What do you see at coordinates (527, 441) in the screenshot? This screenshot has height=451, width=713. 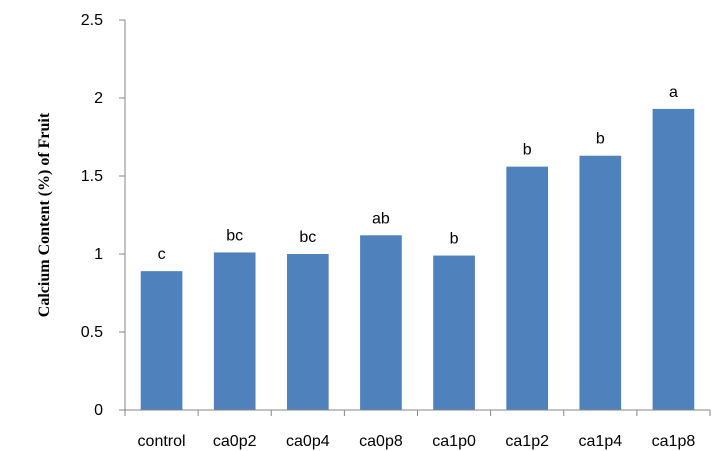 I see `x-tick-label-ca1p2: ca1p2` at bounding box center [527, 441].